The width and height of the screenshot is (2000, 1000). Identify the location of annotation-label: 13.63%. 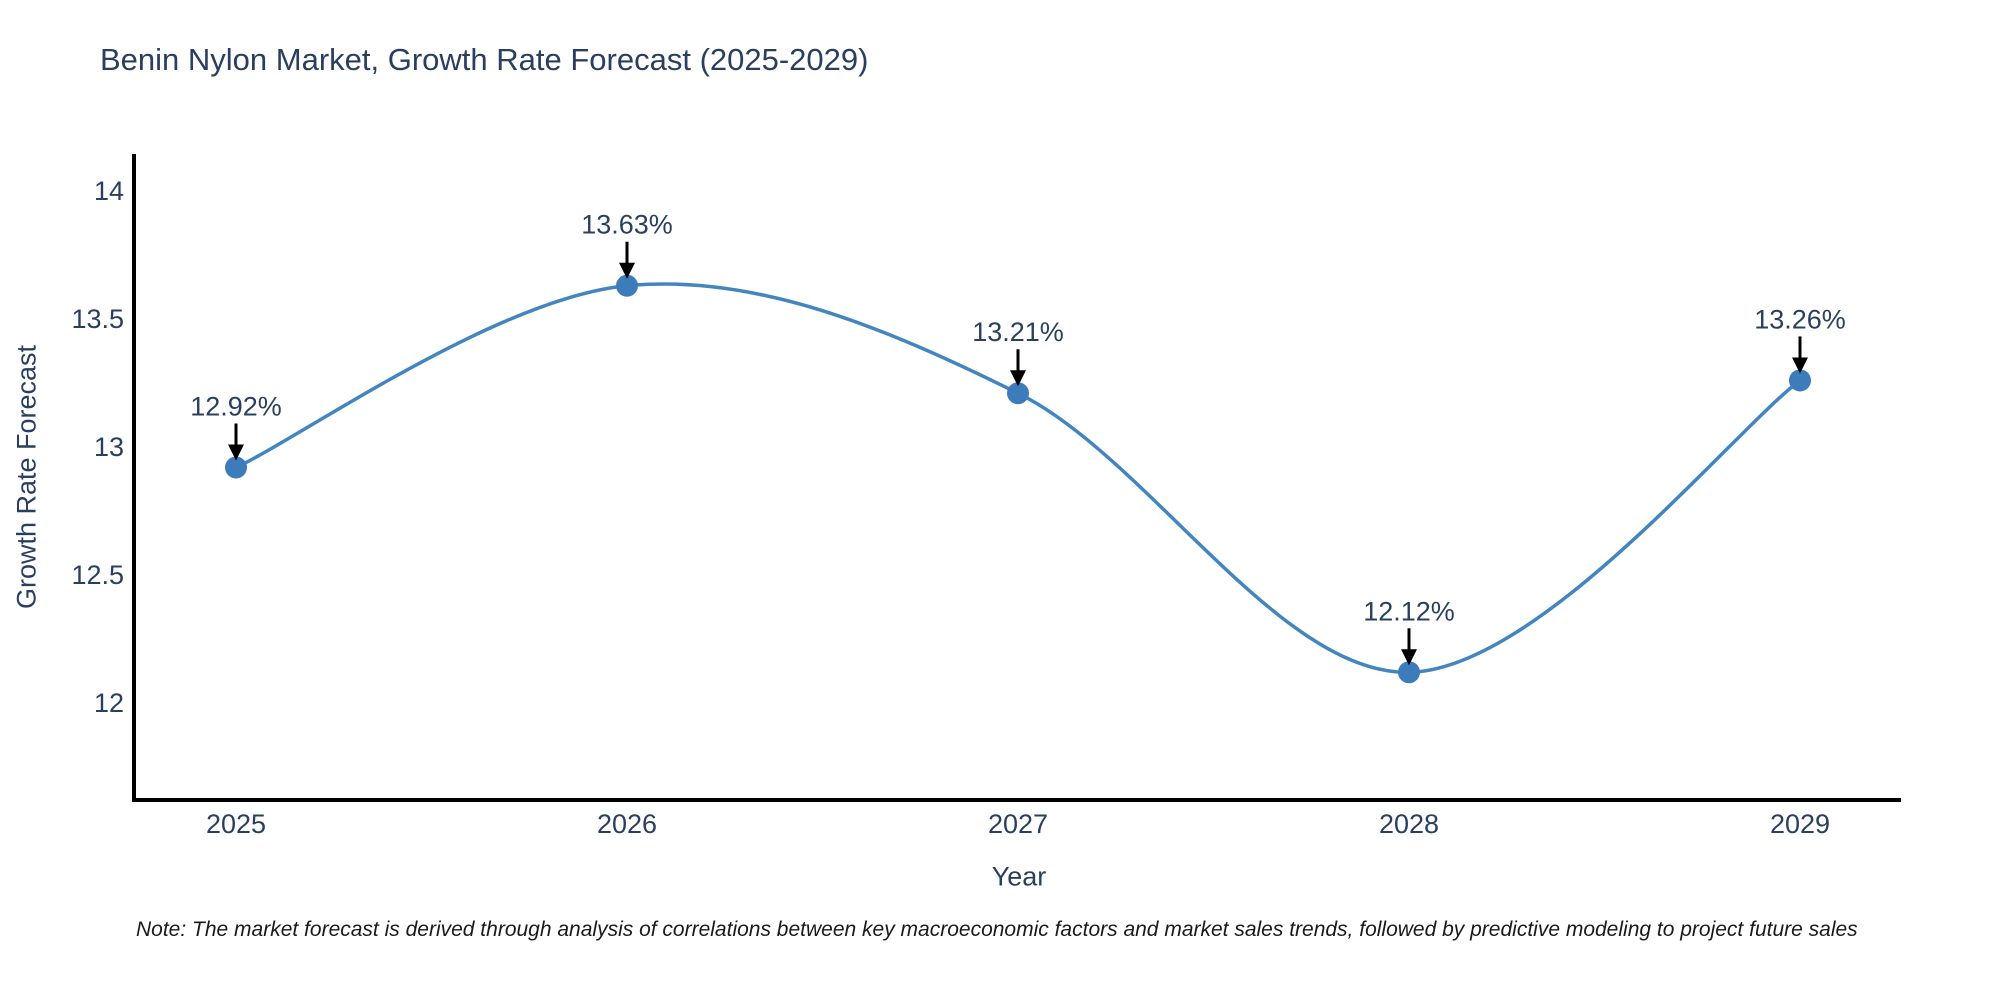
(627, 225).